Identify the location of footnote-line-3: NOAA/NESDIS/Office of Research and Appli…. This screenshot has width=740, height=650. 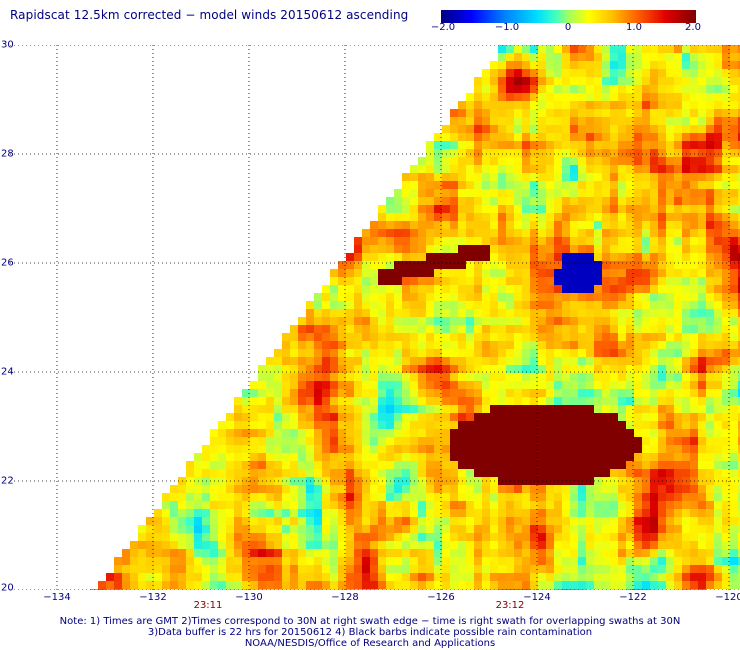
(370, 643).